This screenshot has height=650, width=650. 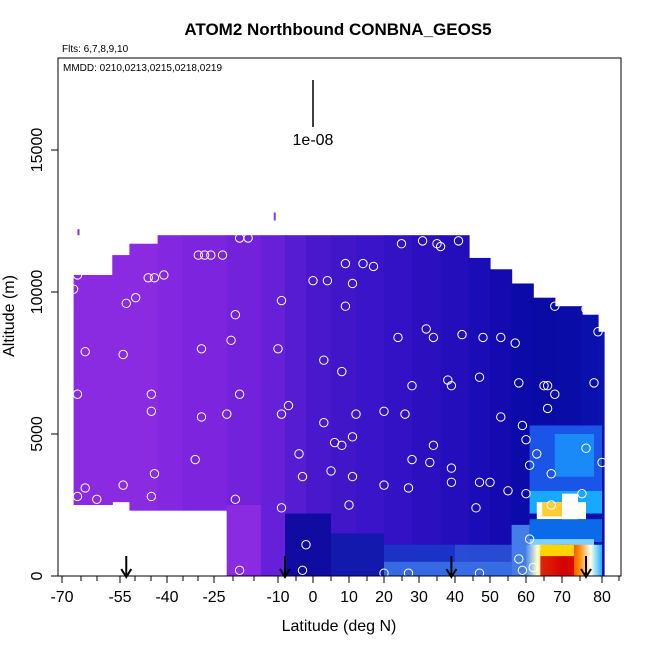 I want to click on x-tick-label-12: 70, so click(x=562, y=597).